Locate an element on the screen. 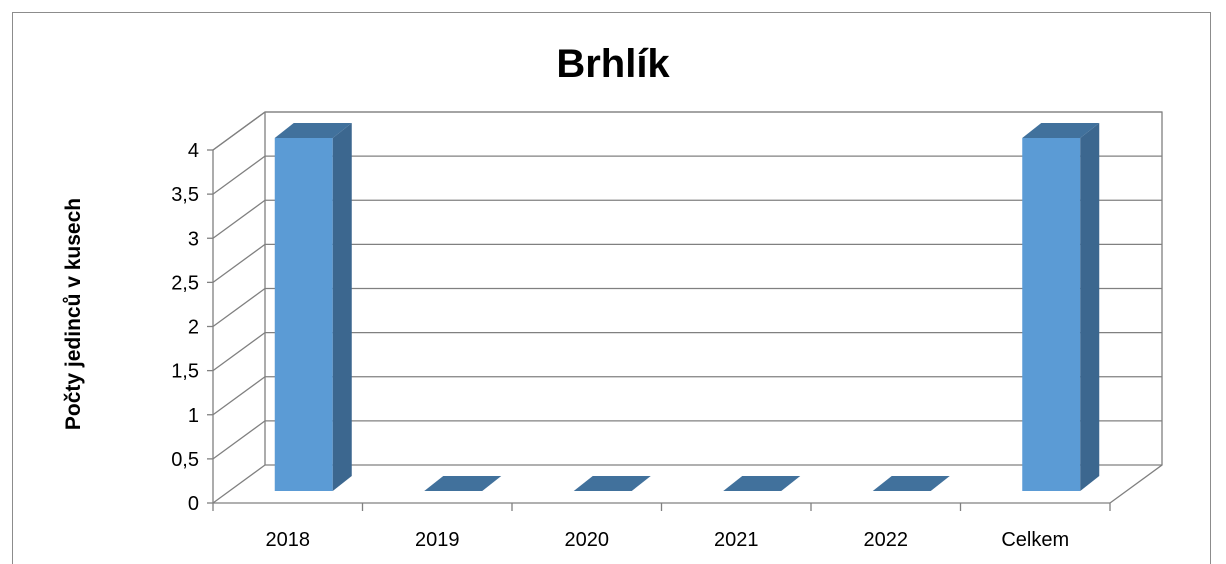 The width and height of the screenshot is (1226, 564). y-tick-label: 0 is located at coordinates (193, 504).